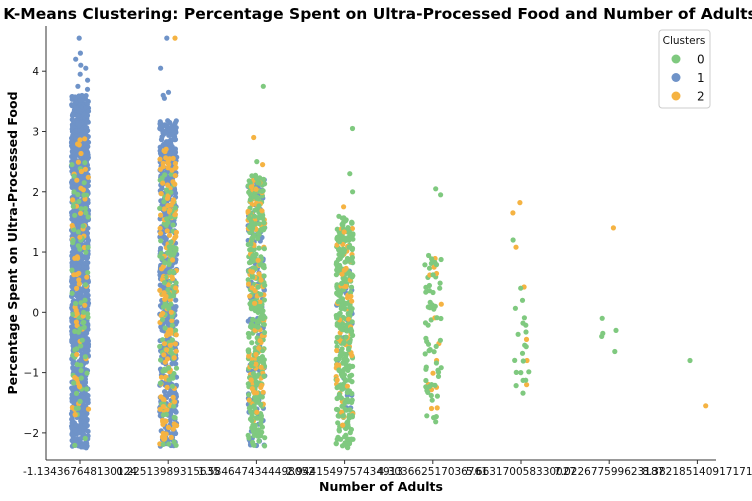  What do you see at coordinates (35, 253) in the screenshot?
I see `y-tick-label: 1` at bounding box center [35, 253].